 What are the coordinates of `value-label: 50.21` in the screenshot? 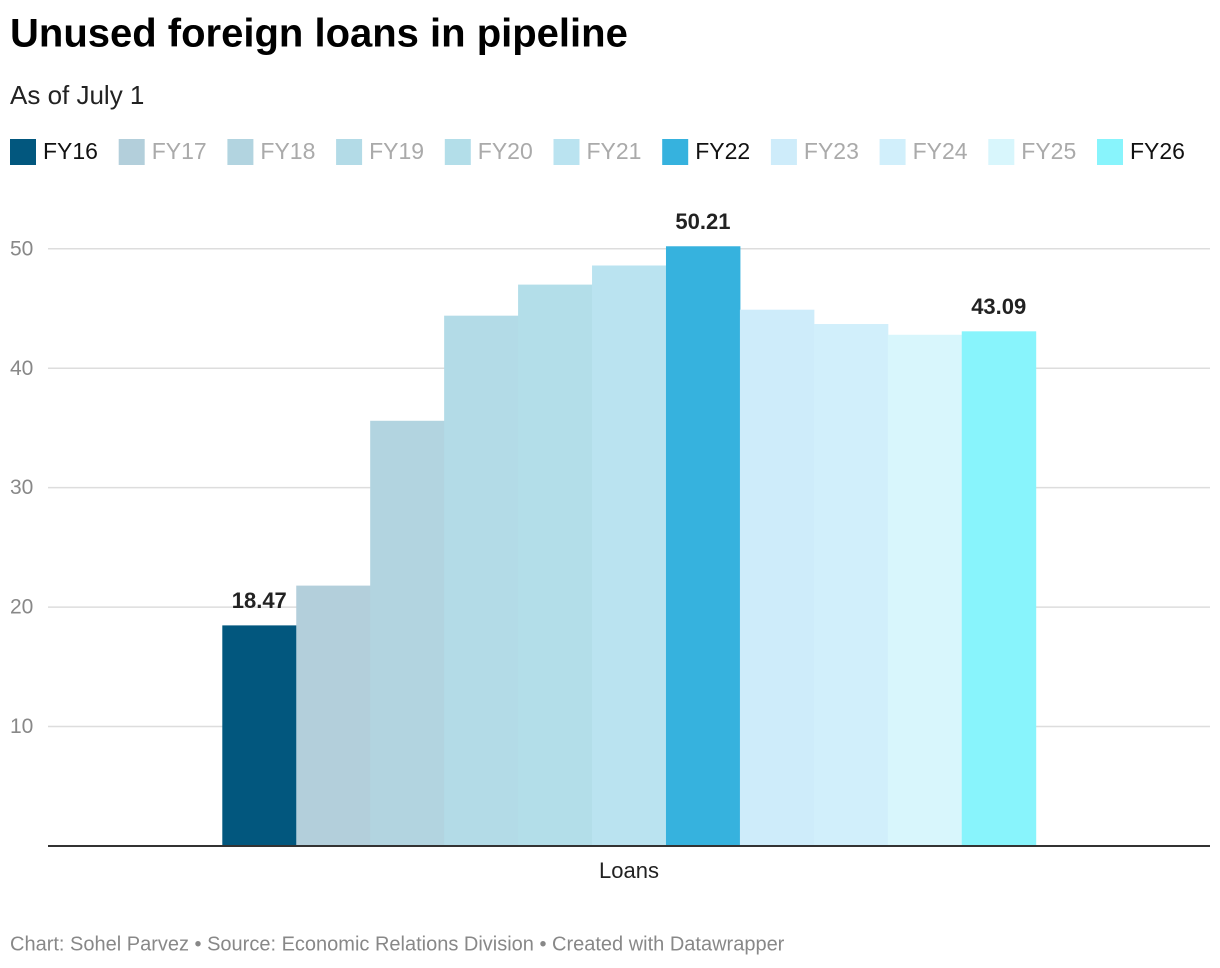 It's located at (702, 221).